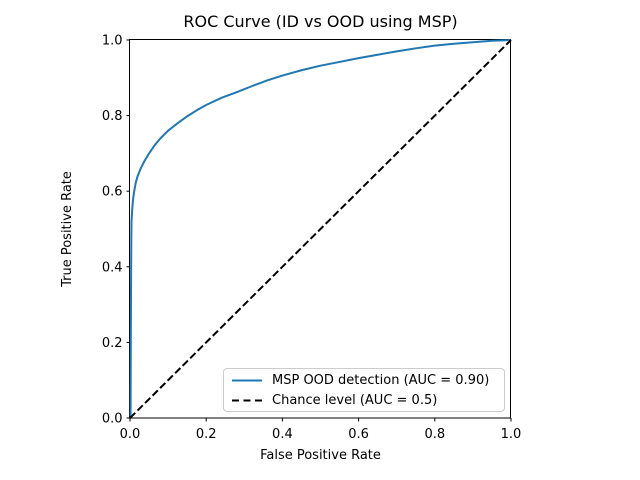 The height and width of the screenshot is (480, 640). I want to click on y-tick-label: 1.0, so click(112, 41).